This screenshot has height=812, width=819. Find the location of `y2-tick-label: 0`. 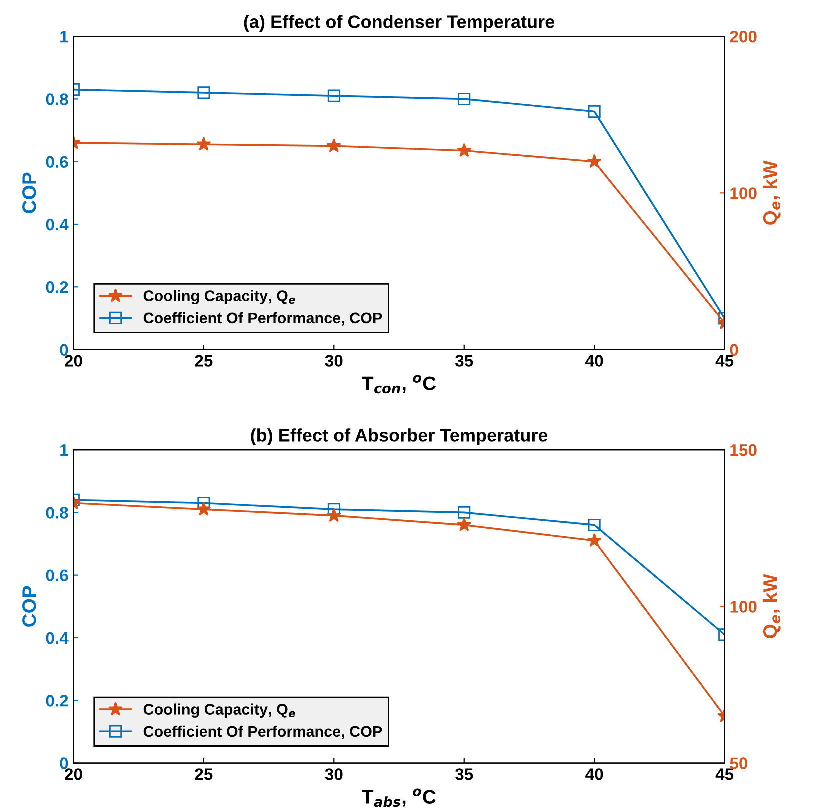

y2-tick-label: 0 is located at coordinates (734, 350).